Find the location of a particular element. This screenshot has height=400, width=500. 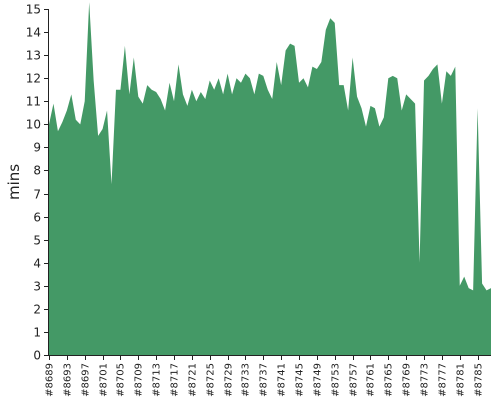

x-tick-label: #8749 is located at coordinates (318, 380).